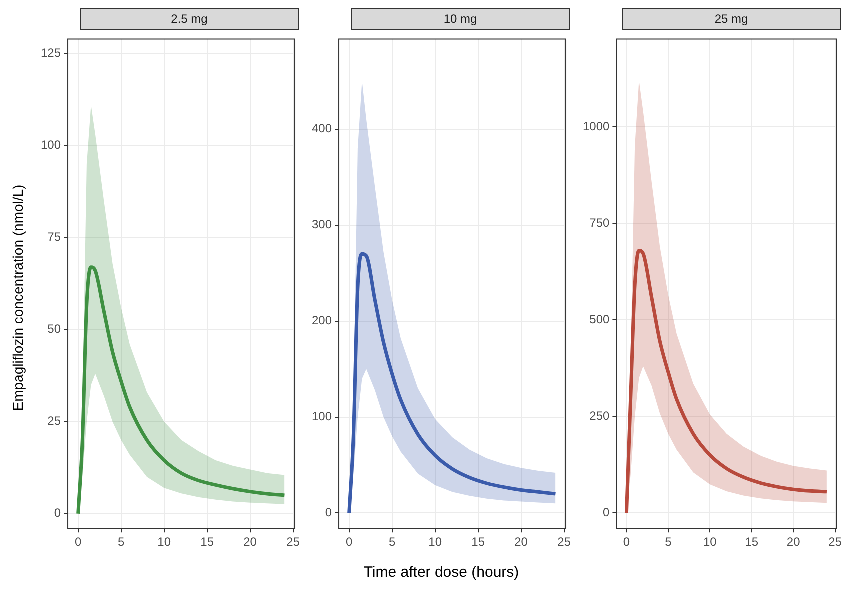  What do you see at coordinates (596, 127) in the screenshot?
I see `y-tick-label: 1000` at bounding box center [596, 127].